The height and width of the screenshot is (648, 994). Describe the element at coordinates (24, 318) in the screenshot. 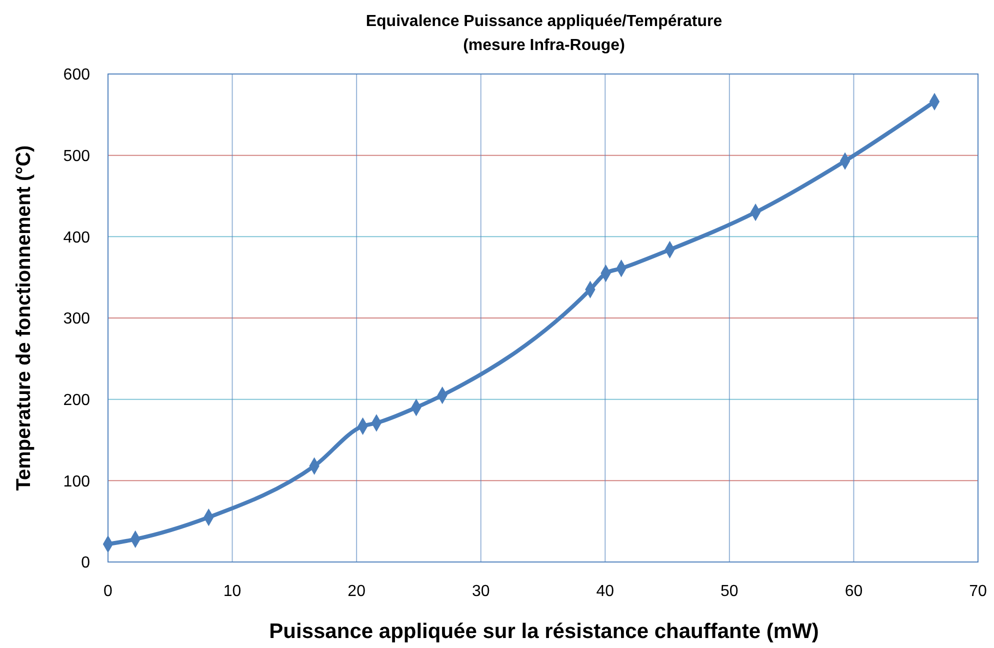

I see `y-axis-title: Temperature de fonctionnement (°C)` at that location.